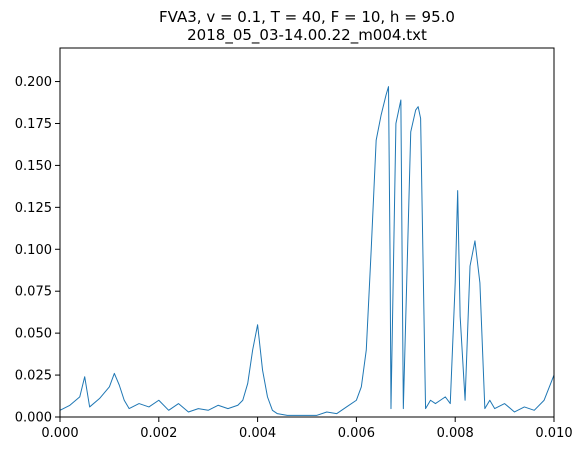 The image size is (585, 451). I want to click on y-tick-label-0: 0.000, so click(33, 418).